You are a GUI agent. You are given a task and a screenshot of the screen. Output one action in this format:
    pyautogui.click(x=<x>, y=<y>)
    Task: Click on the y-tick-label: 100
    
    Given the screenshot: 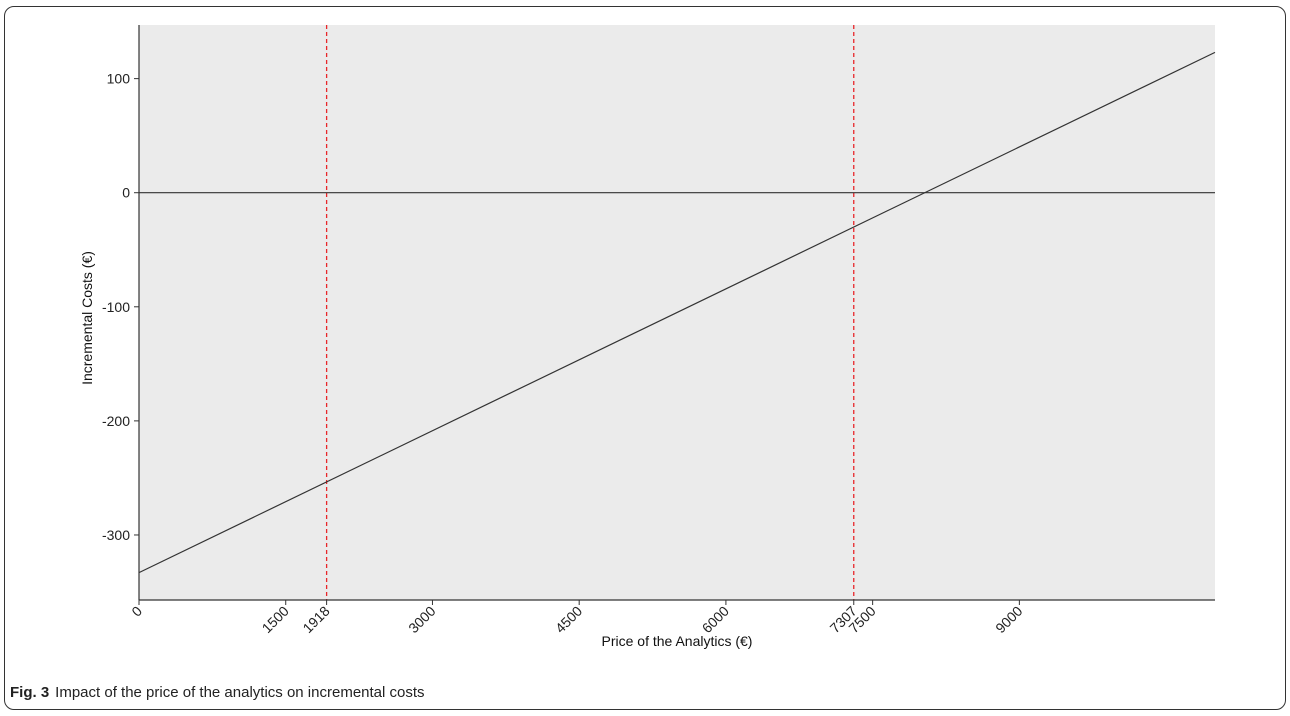 What is the action you would take?
    pyautogui.click(x=119, y=79)
    